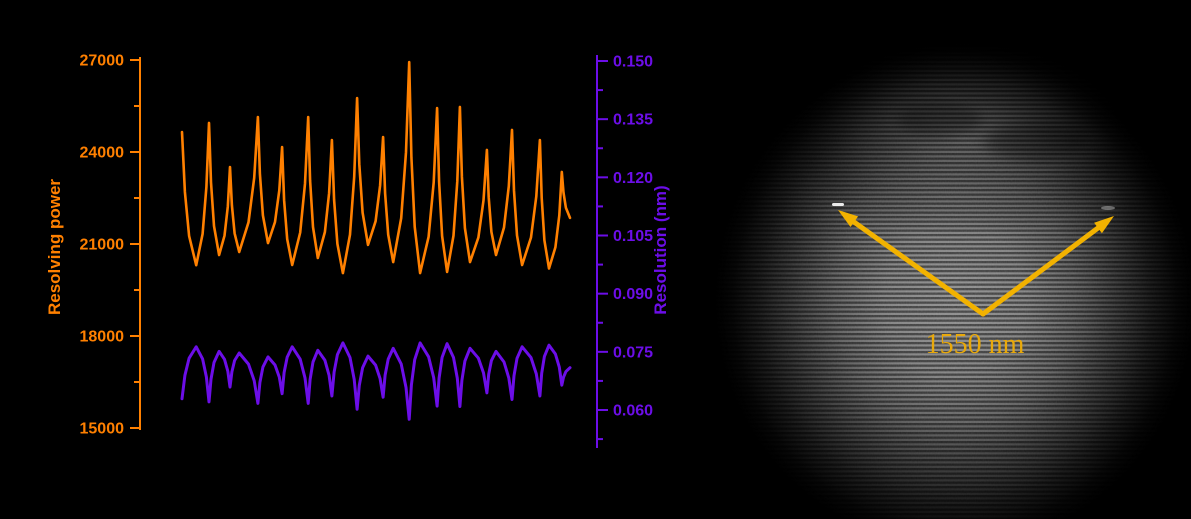  I want to click on left-arrow-head, so click(848, 218).